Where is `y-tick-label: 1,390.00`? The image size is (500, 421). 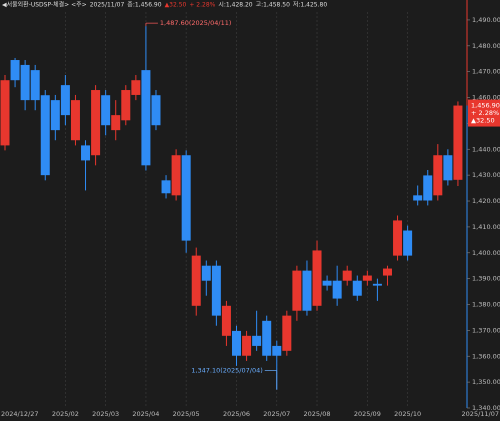 y-tick-label: 1,390.00 is located at coordinates (486, 279).